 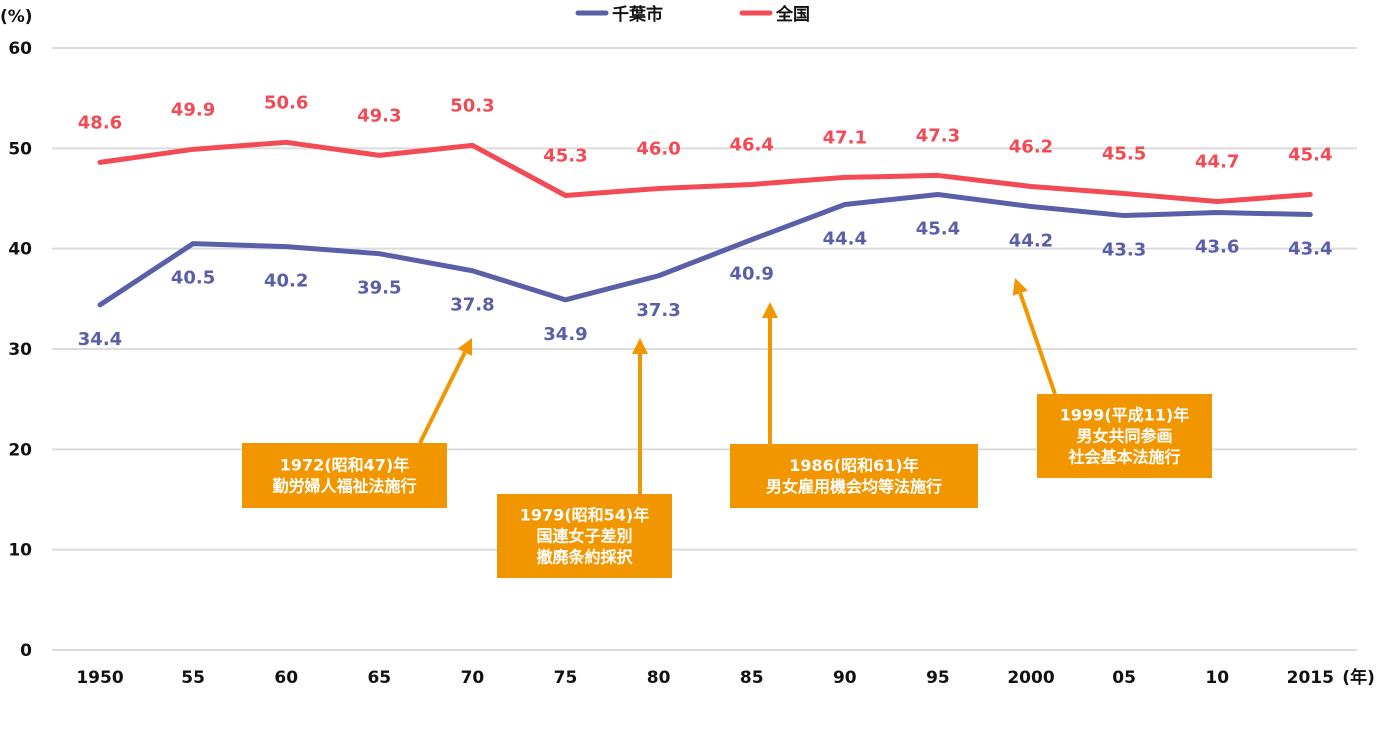 What do you see at coordinates (193, 678) in the screenshot?
I see `x-tick-label: 55` at bounding box center [193, 678].